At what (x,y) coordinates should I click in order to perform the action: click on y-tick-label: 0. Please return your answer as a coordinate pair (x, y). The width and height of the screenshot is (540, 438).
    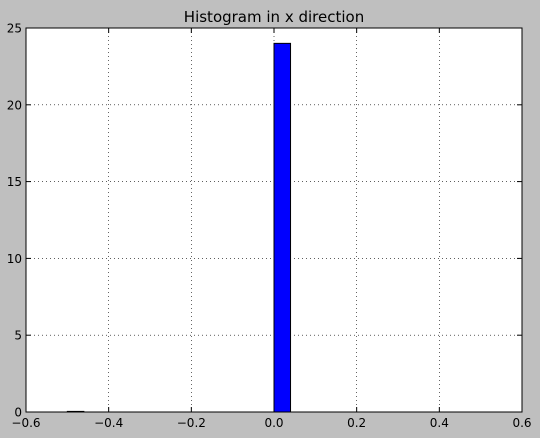
    Looking at the image, I should click on (18, 413).